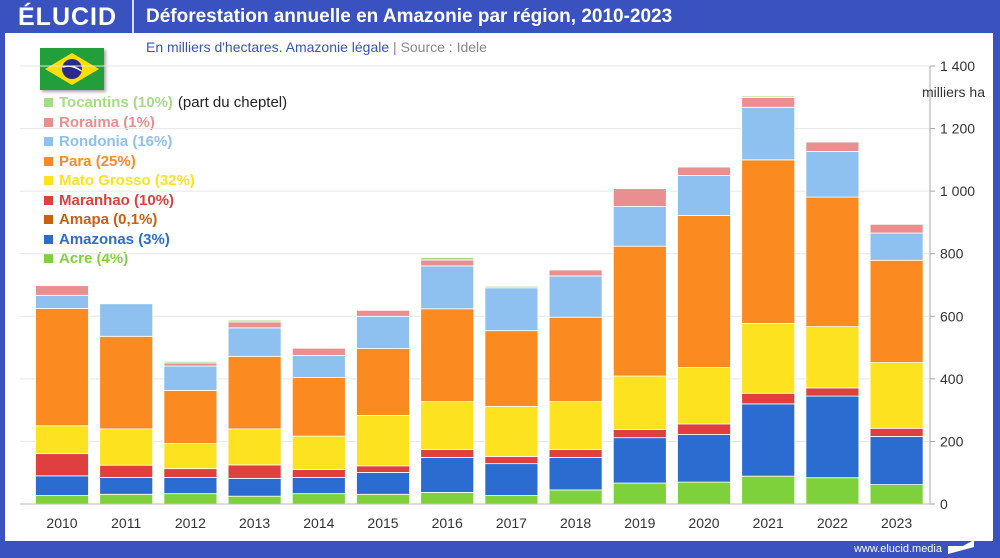 Image resolution: width=1000 pixels, height=558 pixels. What do you see at coordinates (114, 239) in the screenshot?
I see `legend-label: Amazonas (3%)` at bounding box center [114, 239].